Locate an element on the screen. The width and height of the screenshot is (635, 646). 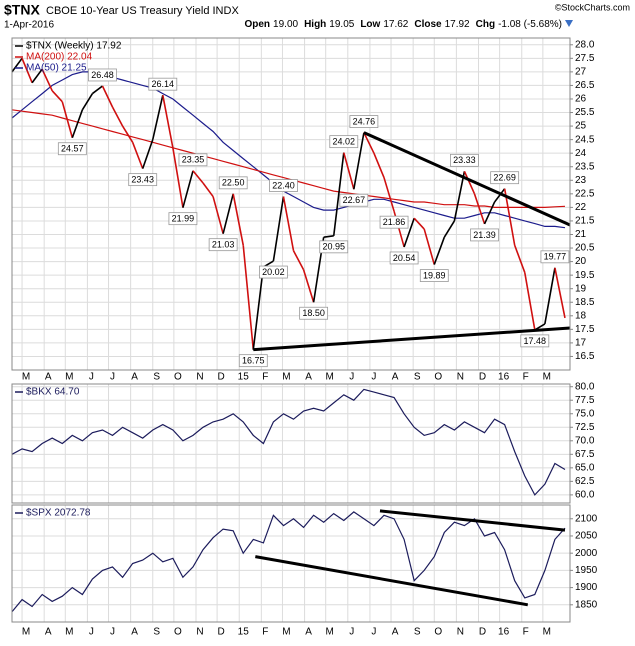
source: ©StockCharts.com is located at coordinates (592, 7).